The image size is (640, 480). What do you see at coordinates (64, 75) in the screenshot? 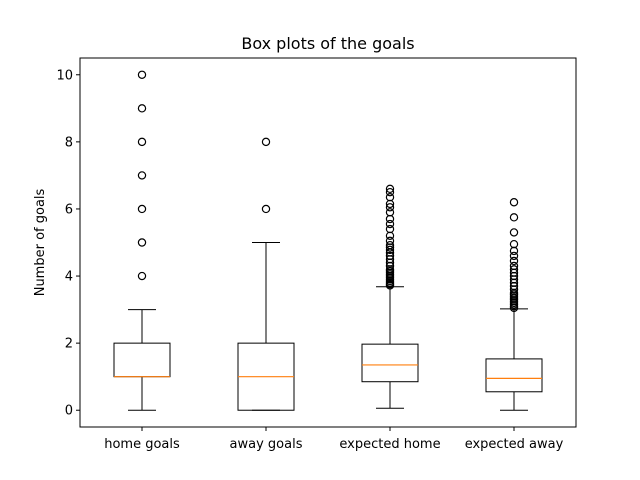
I see `y-tick-label: 10` at bounding box center [64, 75].